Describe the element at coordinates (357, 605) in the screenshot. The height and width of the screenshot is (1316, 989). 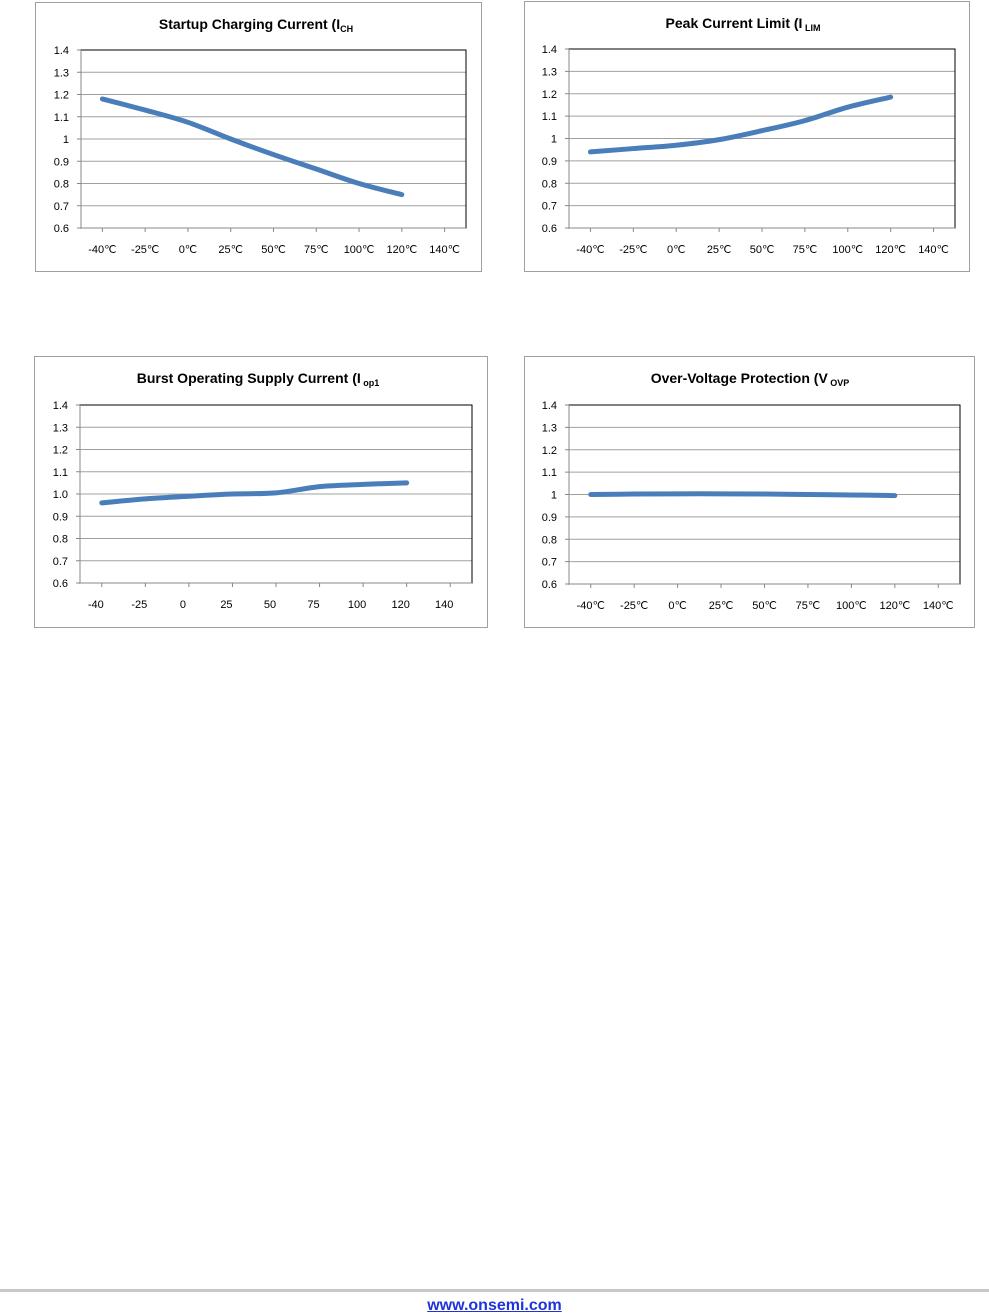
I see `x-tick-label: 100` at that location.